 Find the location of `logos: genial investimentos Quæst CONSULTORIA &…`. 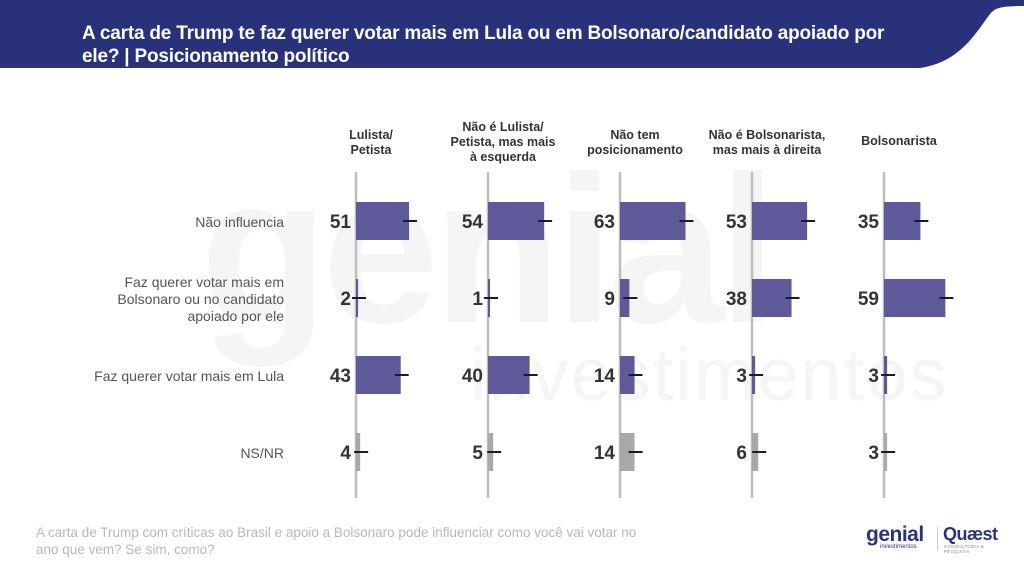

logos: genial investimentos Quæst CONSULTORIA &… is located at coordinates (937, 538).